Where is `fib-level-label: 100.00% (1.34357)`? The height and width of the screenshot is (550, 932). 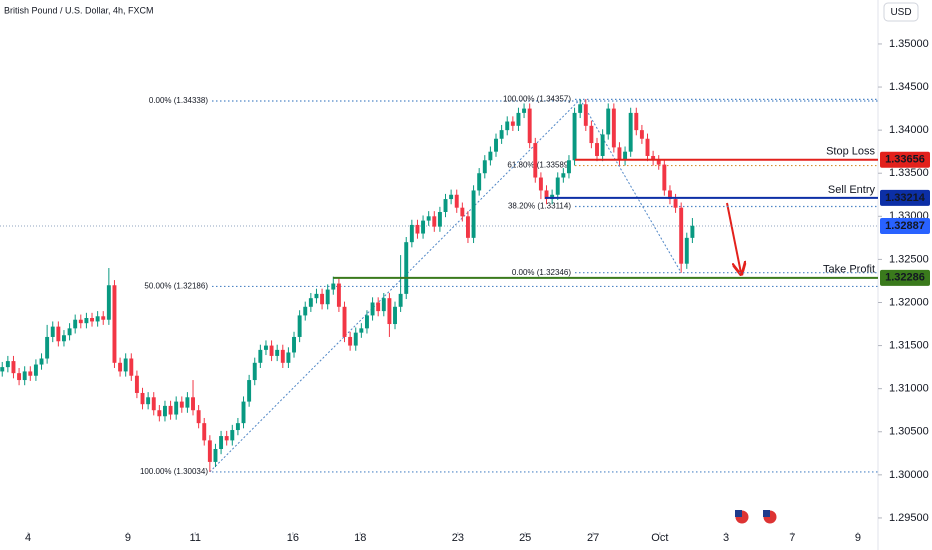 fib-level-label: 100.00% (1.34357) is located at coordinates (537, 98).